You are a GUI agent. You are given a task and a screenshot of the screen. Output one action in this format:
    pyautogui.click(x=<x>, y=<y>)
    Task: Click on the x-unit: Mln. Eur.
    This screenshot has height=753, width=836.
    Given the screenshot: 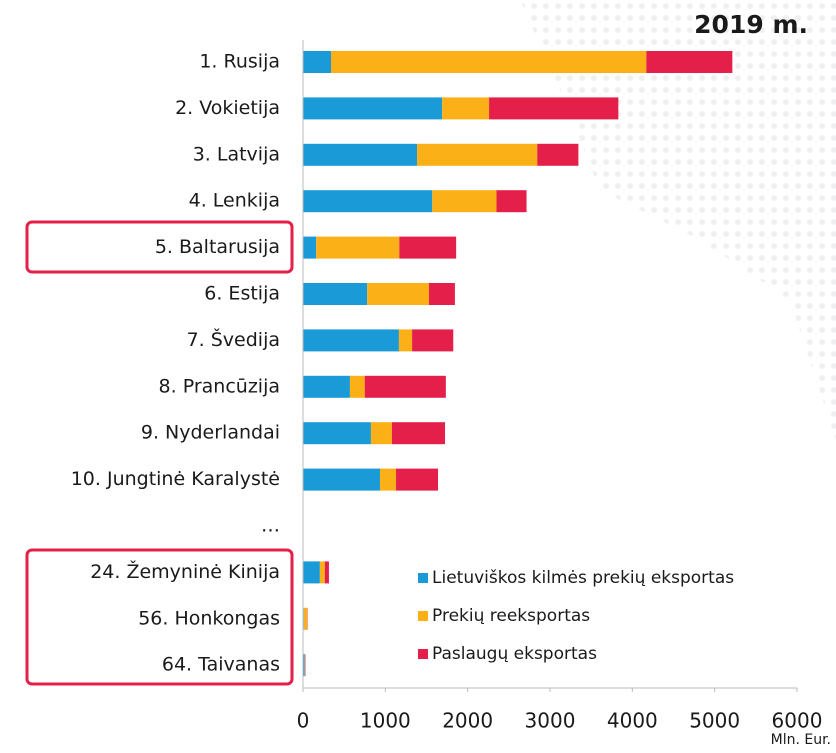 What is the action you would take?
    pyautogui.click(x=801, y=740)
    